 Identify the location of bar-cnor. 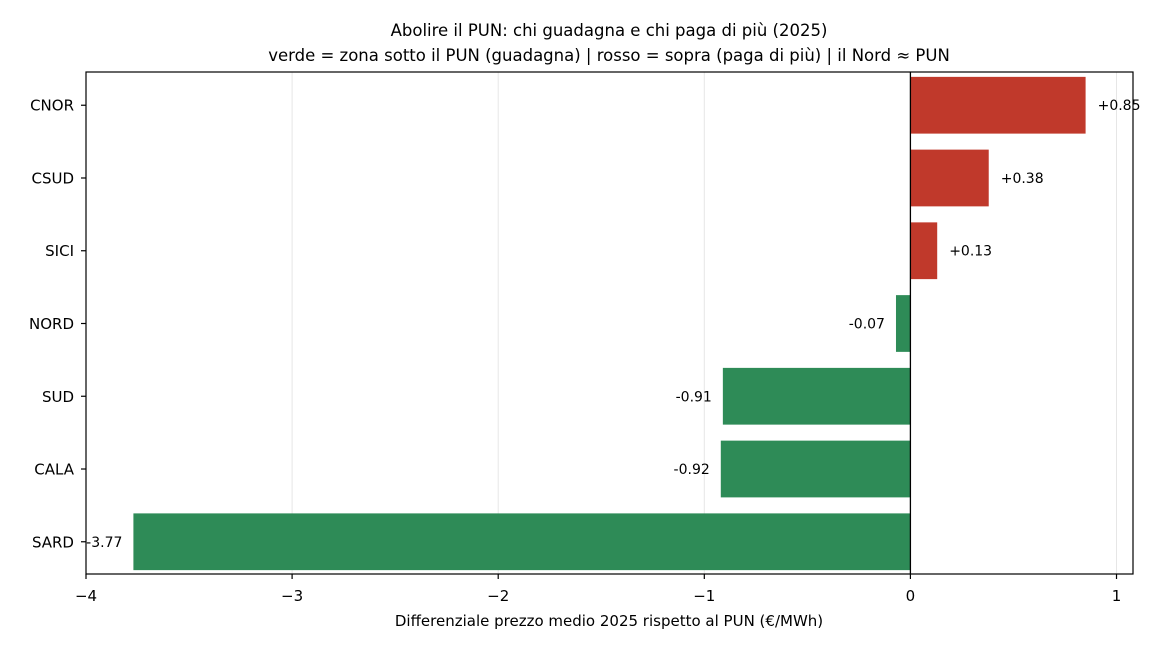
(998, 105).